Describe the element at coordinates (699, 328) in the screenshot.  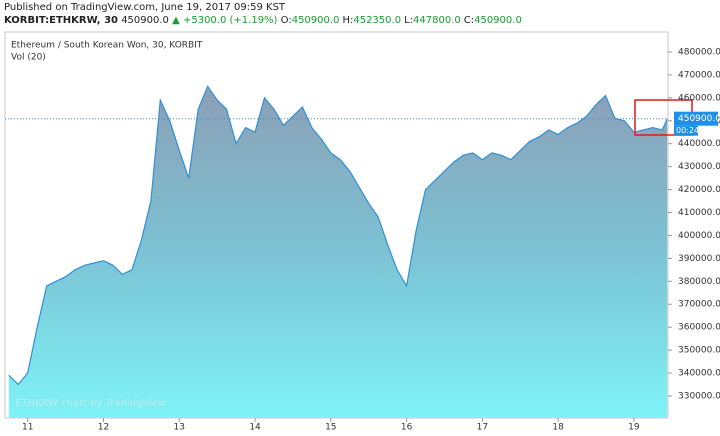
I see `y-tick-label: 360000.0` at that location.